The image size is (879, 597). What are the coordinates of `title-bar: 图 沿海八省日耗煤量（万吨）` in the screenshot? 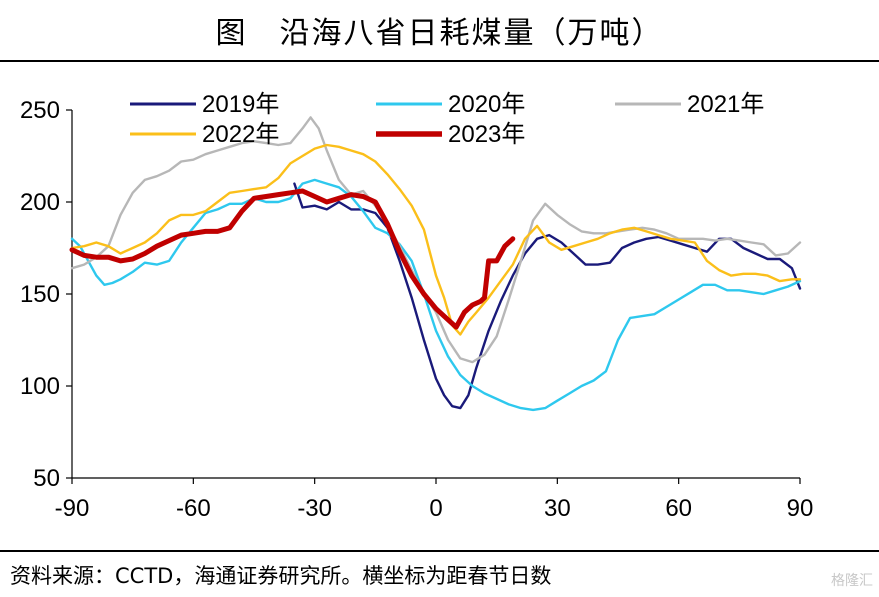 It's located at (439, 31).